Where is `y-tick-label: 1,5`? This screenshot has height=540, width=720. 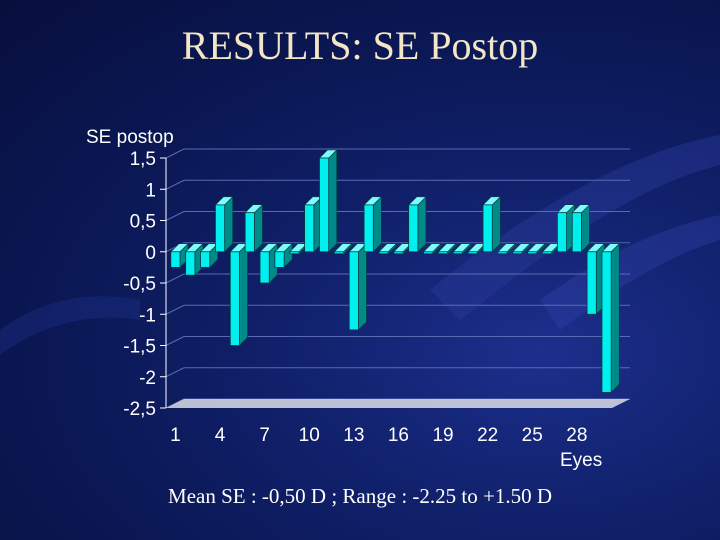 y-tick-label: 1,5 is located at coordinates (143, 159).